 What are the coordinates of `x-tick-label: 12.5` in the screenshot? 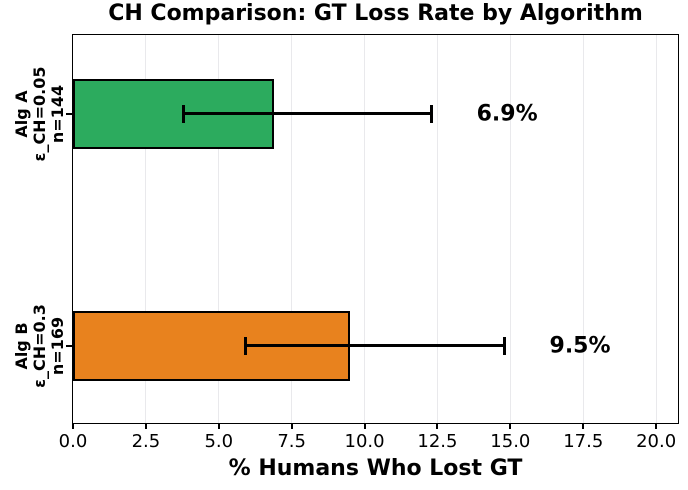 It's located at (437, 441).